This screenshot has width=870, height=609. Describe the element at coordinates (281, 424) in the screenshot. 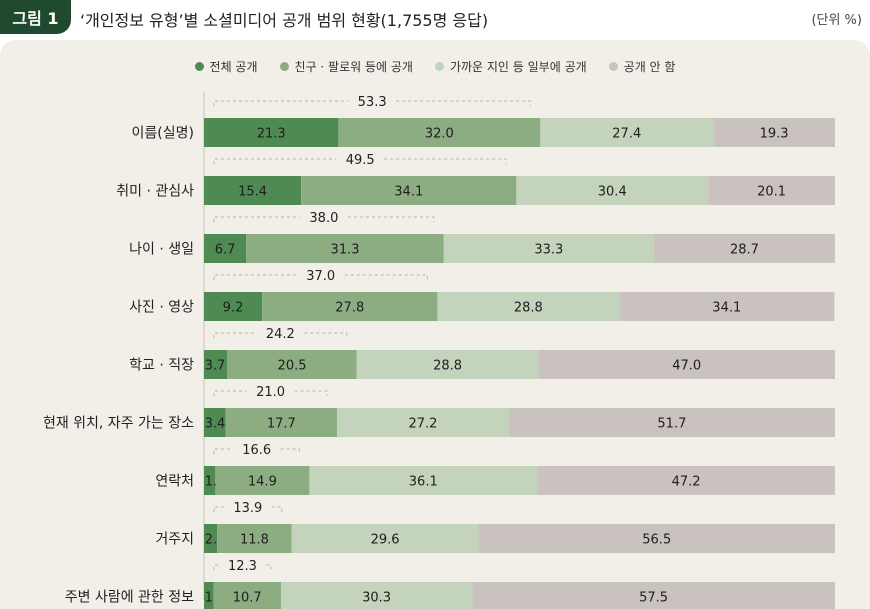

I see `data-label: 17.7` at that location.